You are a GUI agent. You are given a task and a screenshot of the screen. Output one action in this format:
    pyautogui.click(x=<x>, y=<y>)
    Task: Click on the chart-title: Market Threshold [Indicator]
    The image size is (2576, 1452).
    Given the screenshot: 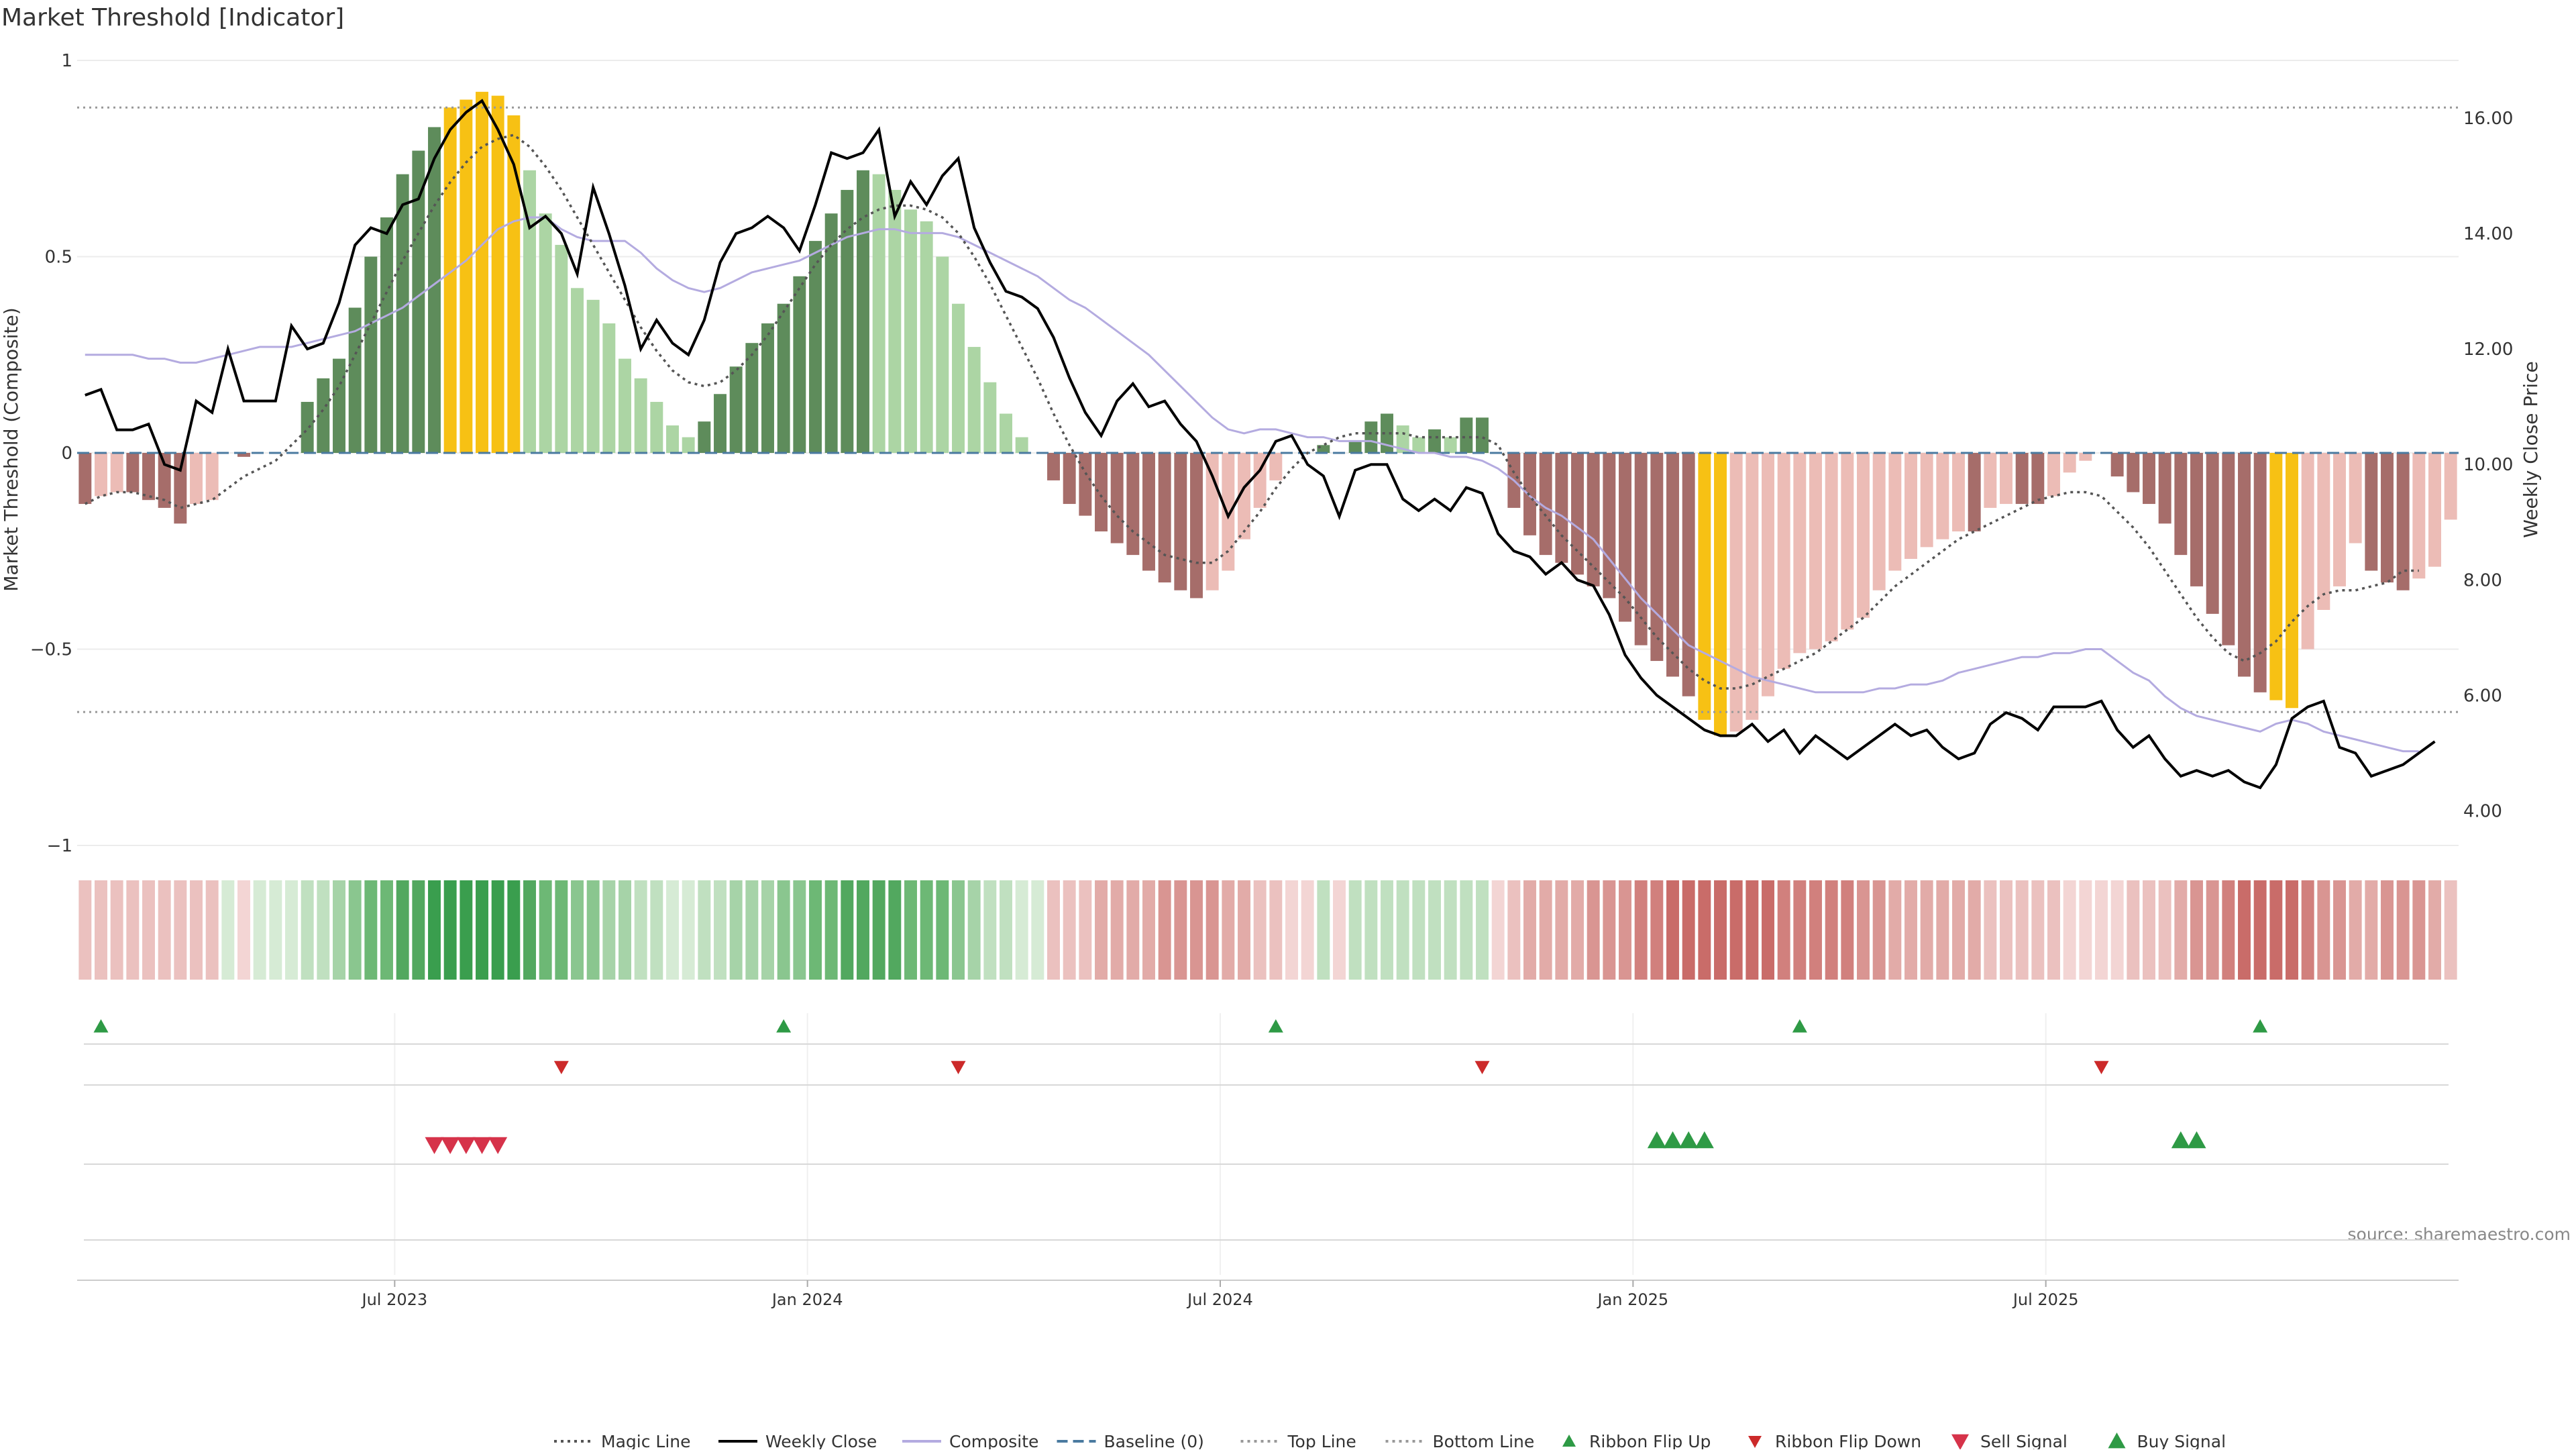 What is the action you would take?
    pyautogui.click(x=172, y=18)
    